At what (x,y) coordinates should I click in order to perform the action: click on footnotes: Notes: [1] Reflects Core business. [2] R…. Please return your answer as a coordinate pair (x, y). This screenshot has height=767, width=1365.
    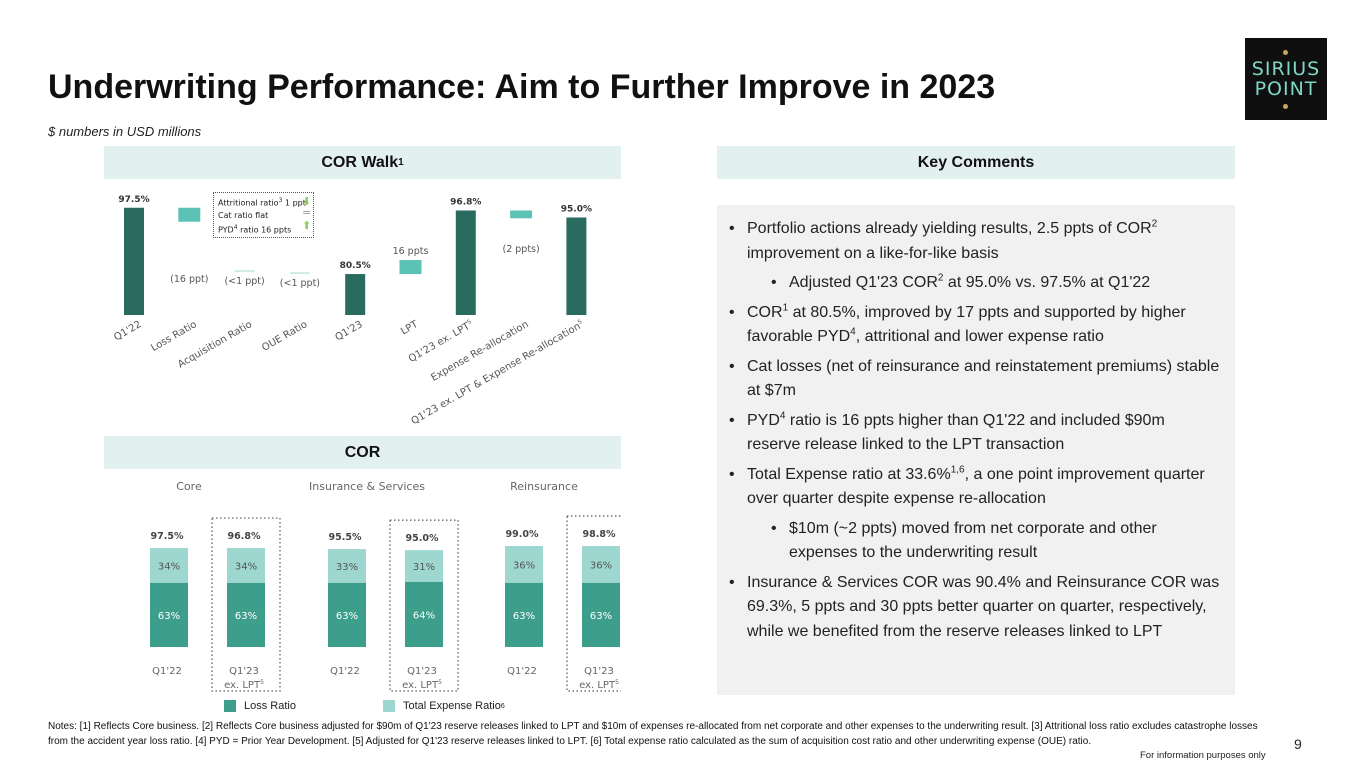
    Looking at the image, I should click on (653, 734).